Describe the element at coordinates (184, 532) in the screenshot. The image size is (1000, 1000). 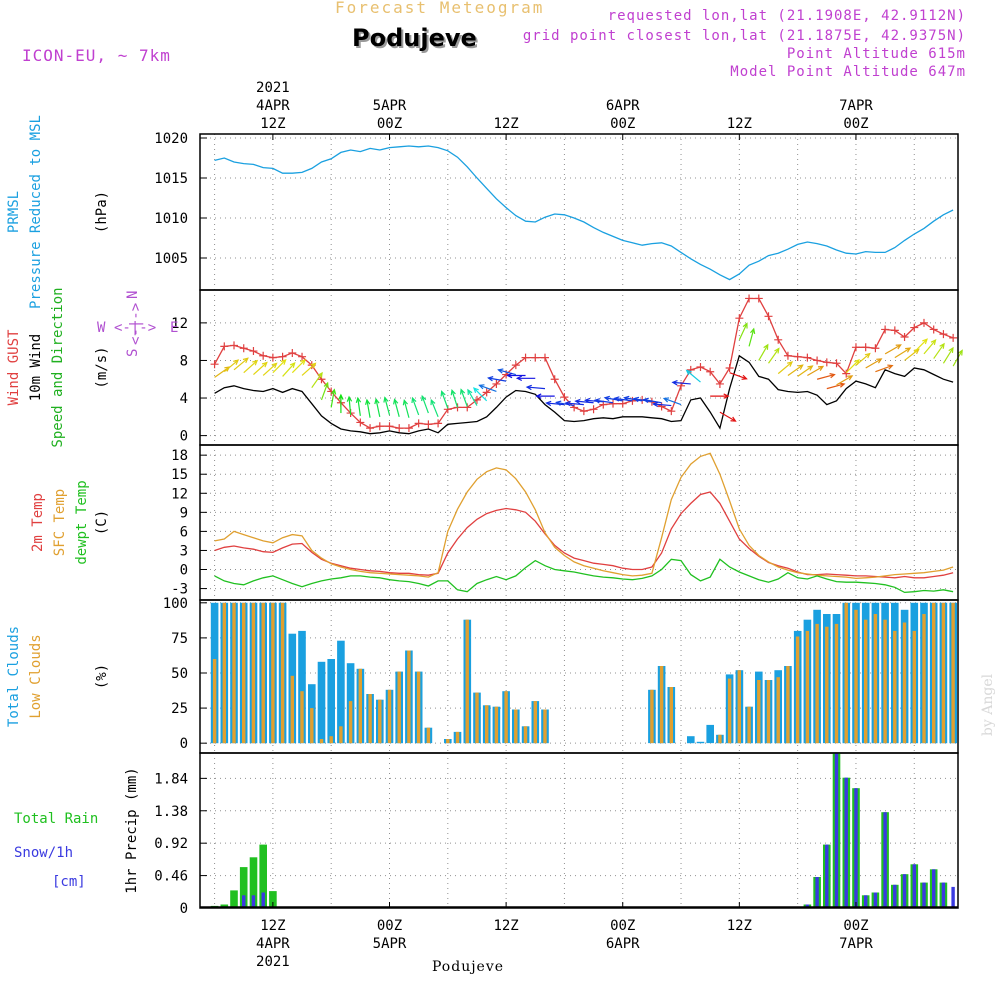
I see `y-tick-label: 6` at that location.